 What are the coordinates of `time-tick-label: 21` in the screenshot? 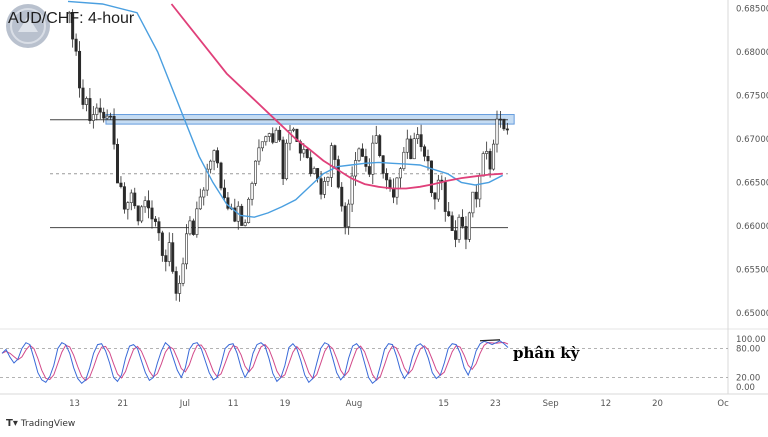 It's located at (122, 404).